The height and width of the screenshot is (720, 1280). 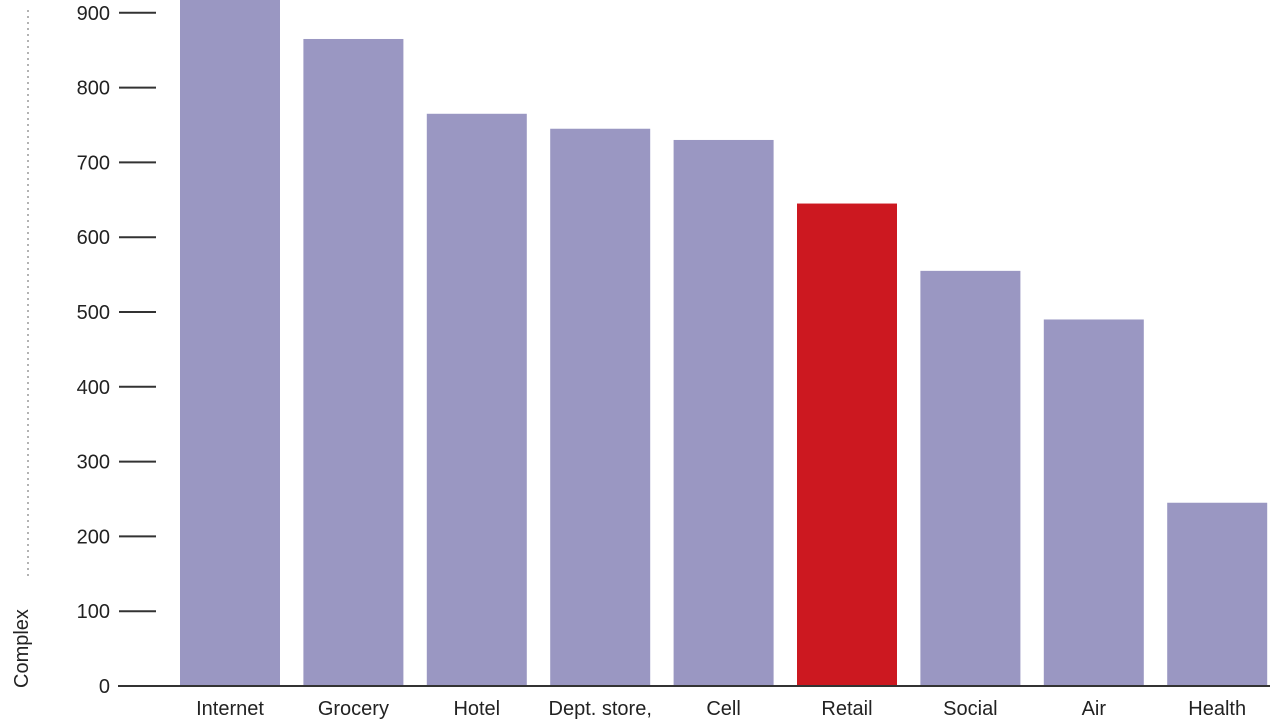 What do you see at coordinates (847, 445) in the screenshot?
I see `bar-retail` at bounding box center [847, 445].